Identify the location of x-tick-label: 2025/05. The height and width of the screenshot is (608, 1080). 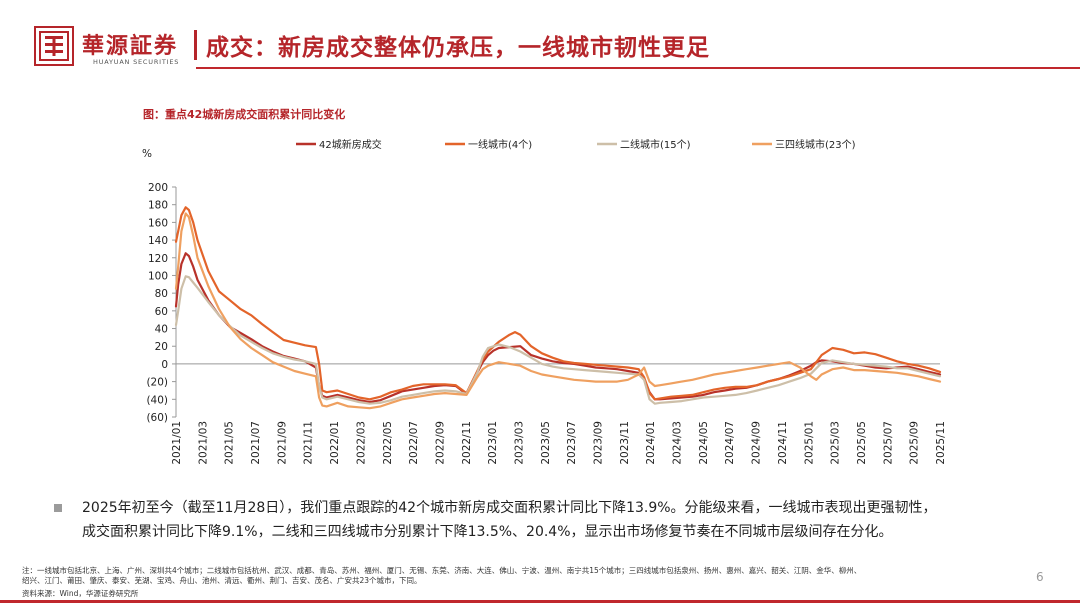
(862, 443).